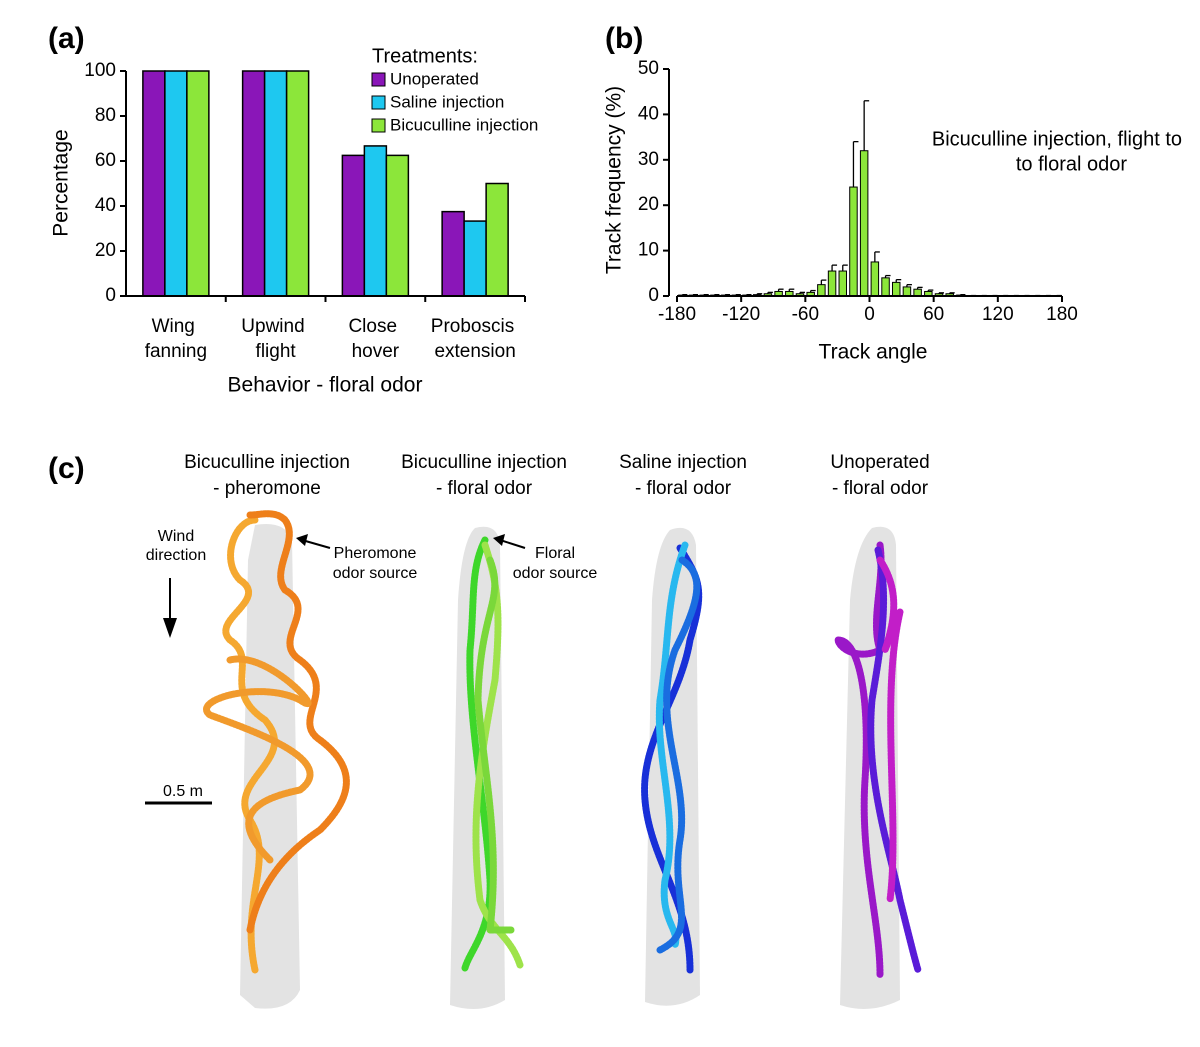 This screenshot has height=1047, width=1200. I want to click on track-title: - pheromone, so click(267, 488).